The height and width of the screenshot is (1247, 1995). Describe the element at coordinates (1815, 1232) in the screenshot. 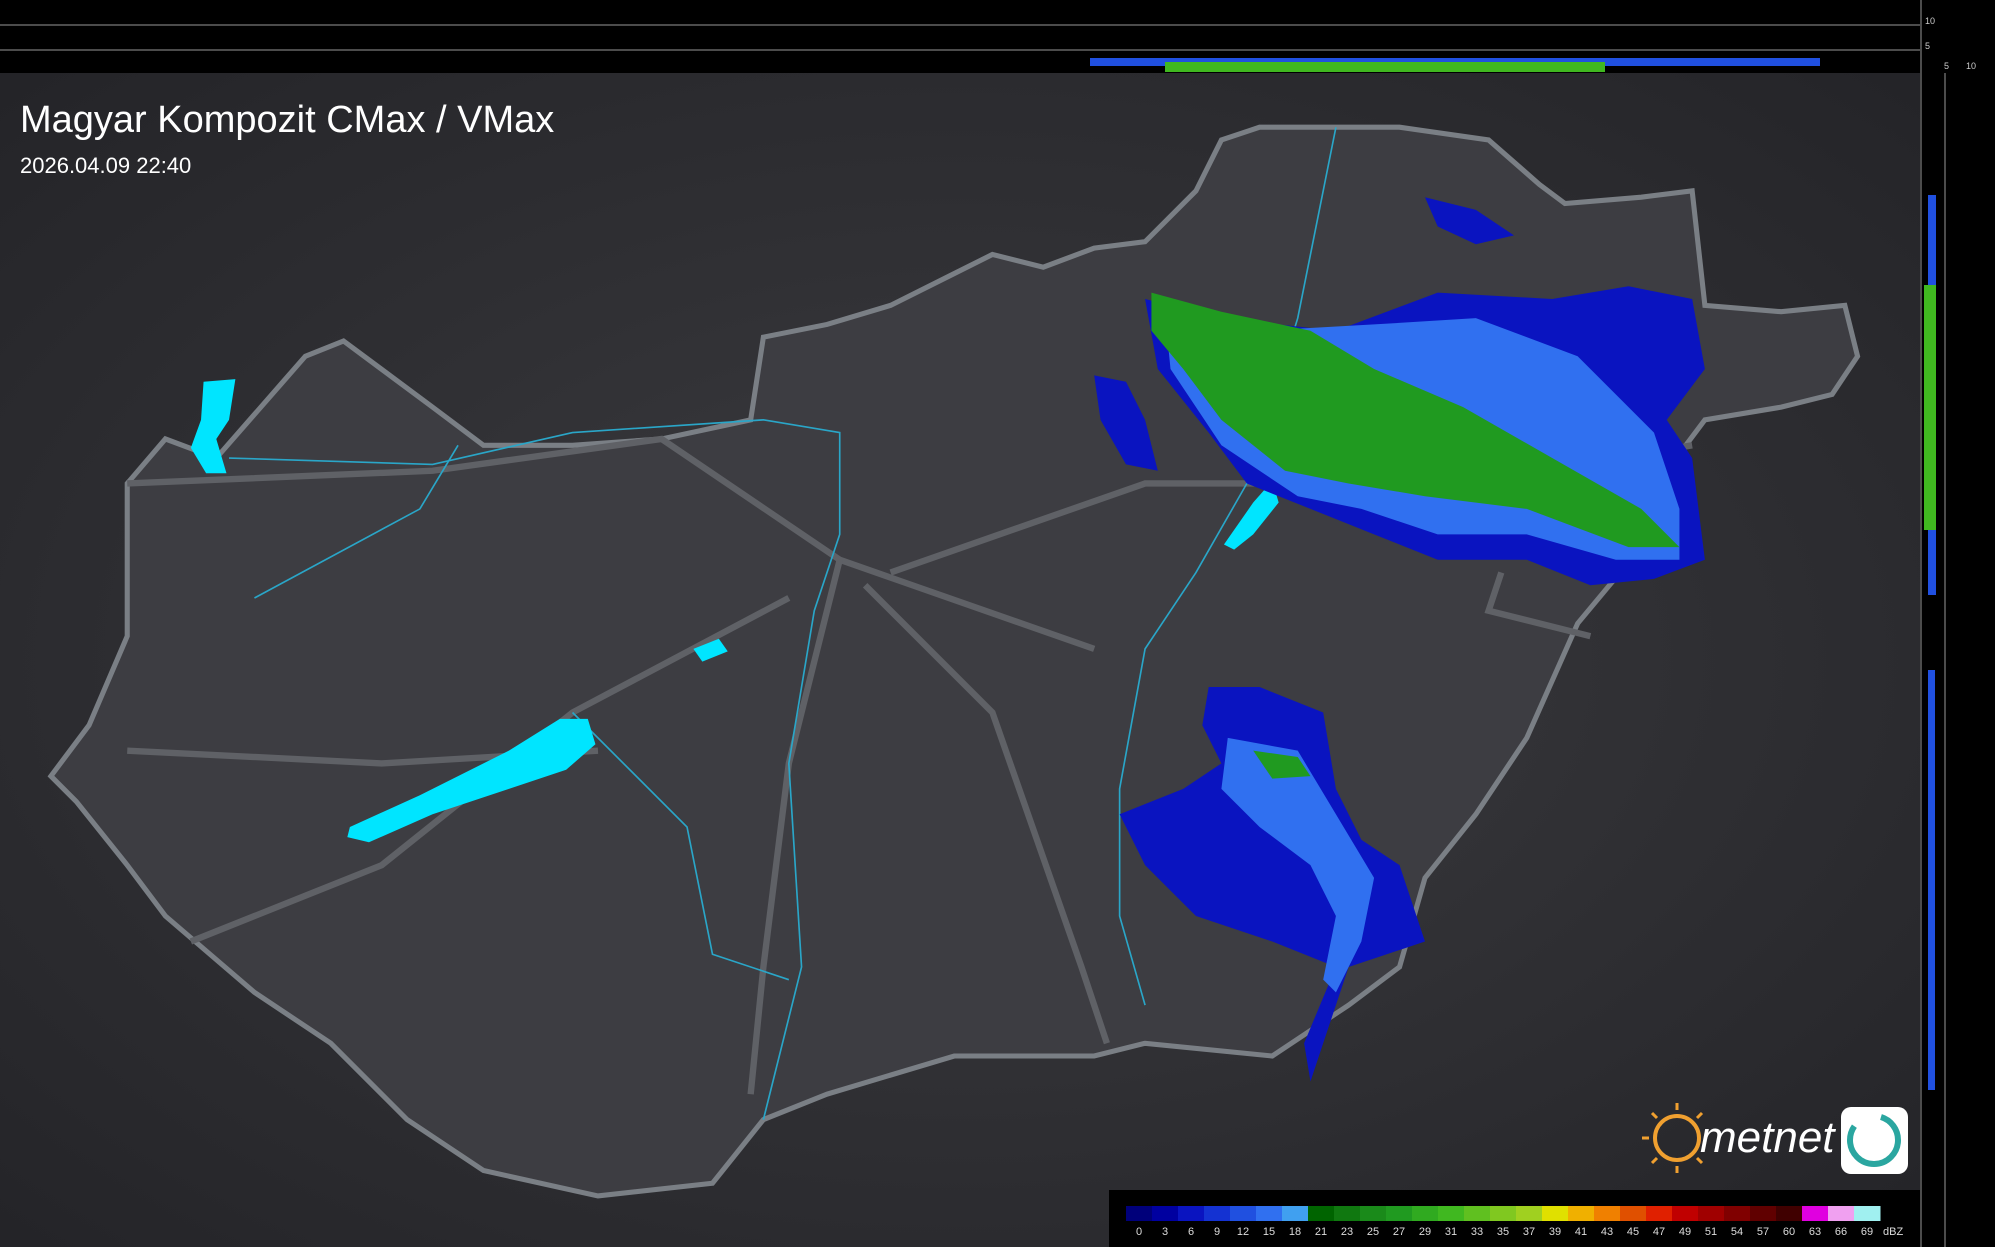

I see `legend-tick: 63` at that location.